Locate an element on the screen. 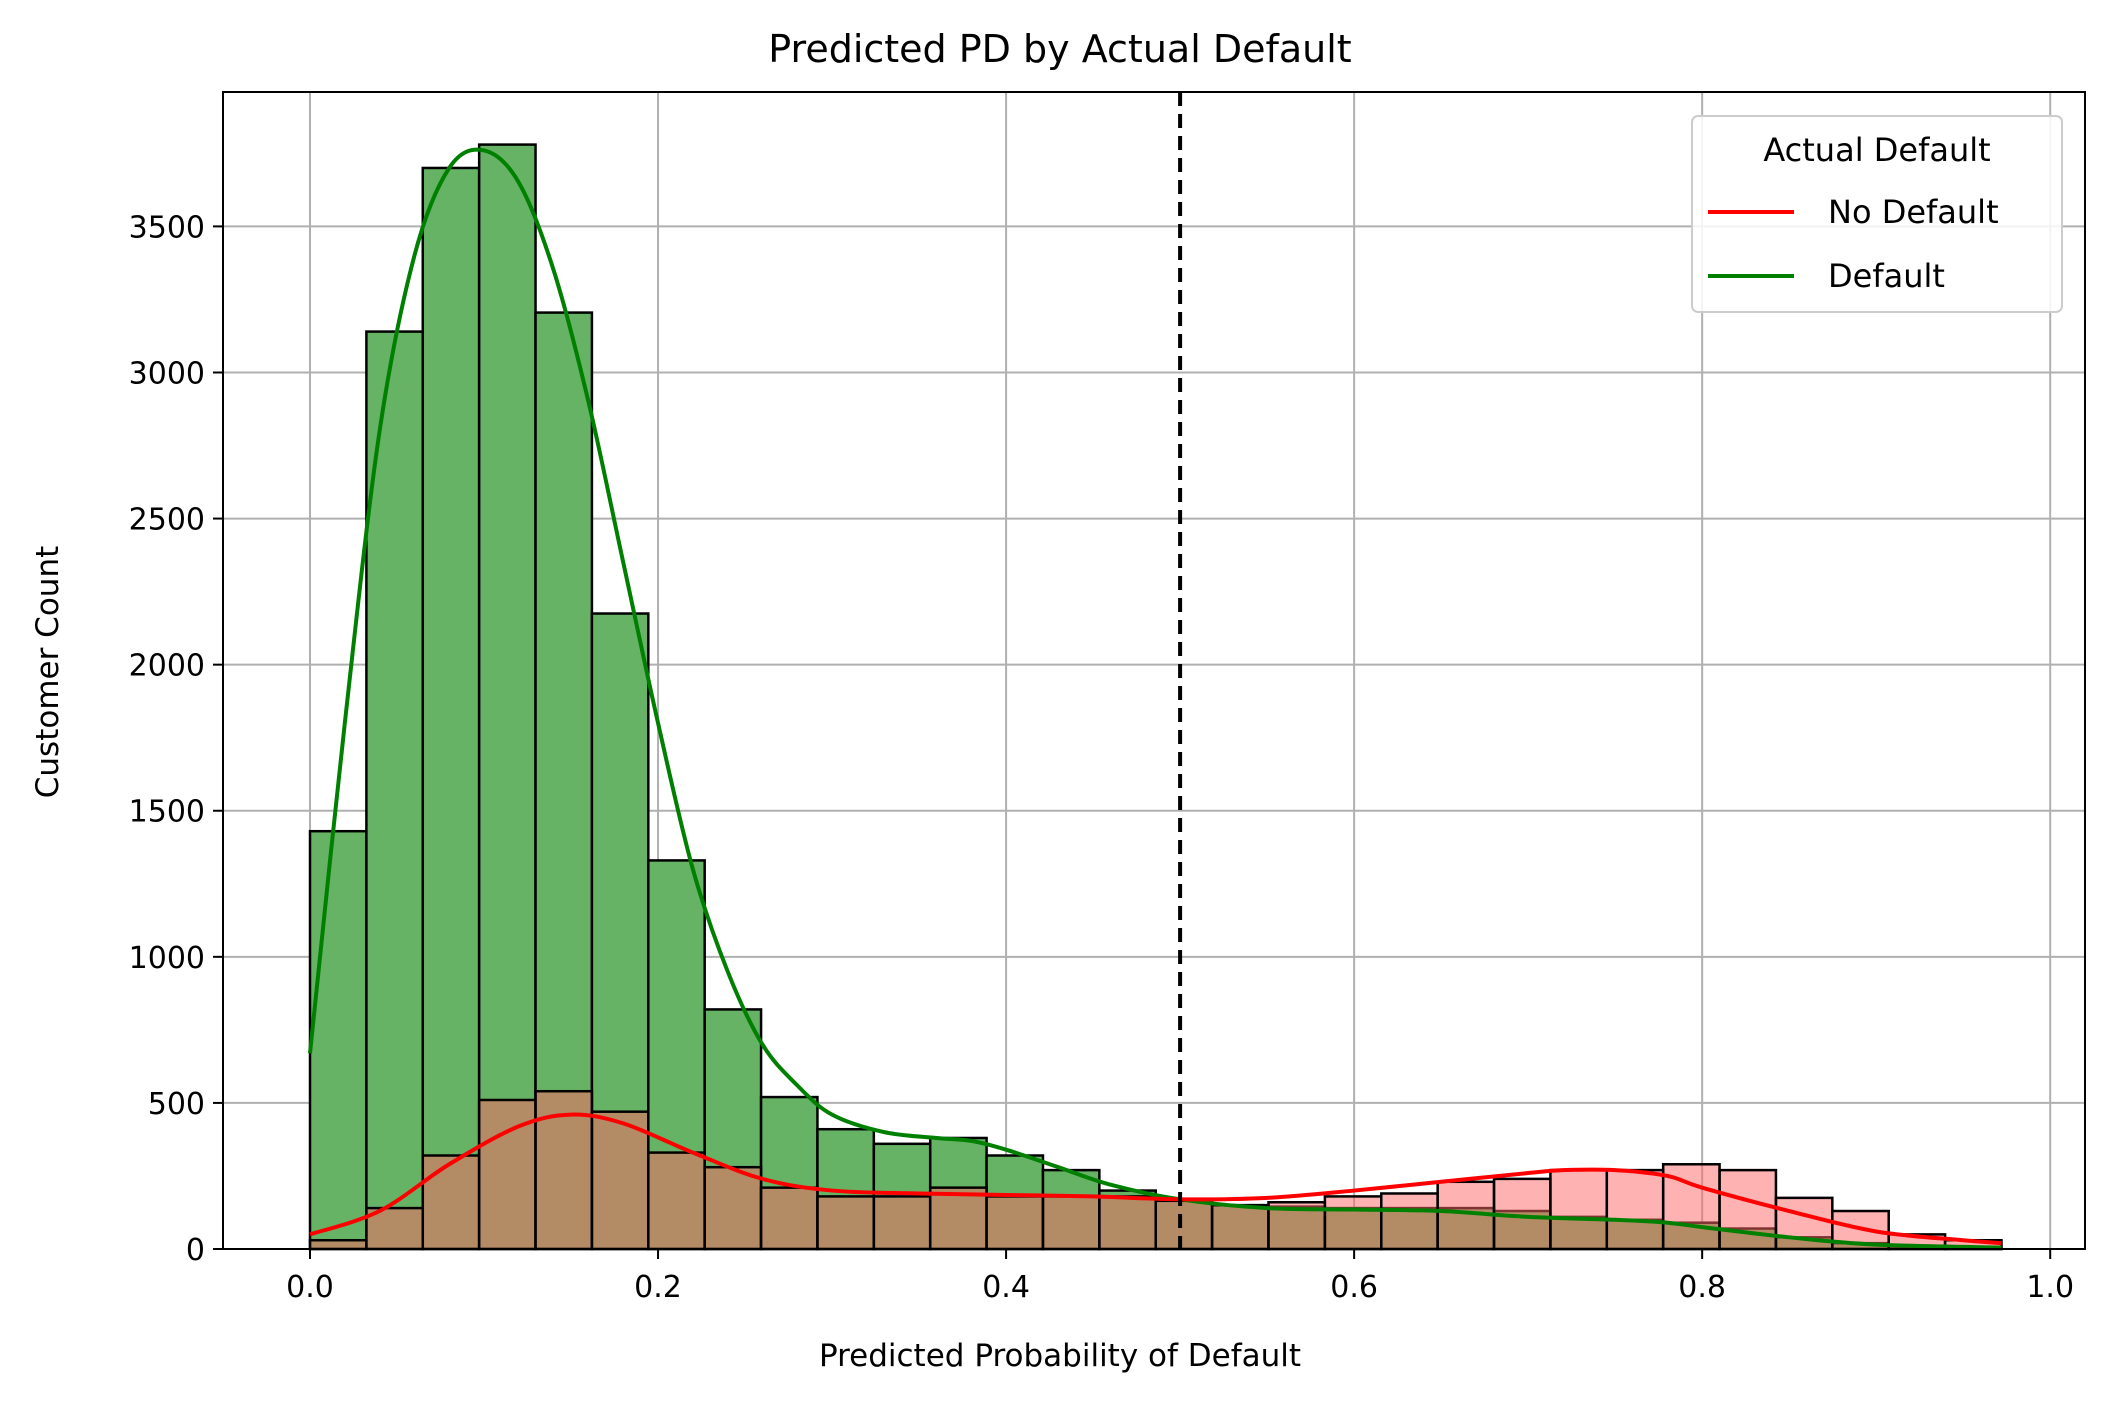 The height and width of the screenshot is (1407, 2113). y-axis-title: Customer Count is located at coordinates (48, 672).